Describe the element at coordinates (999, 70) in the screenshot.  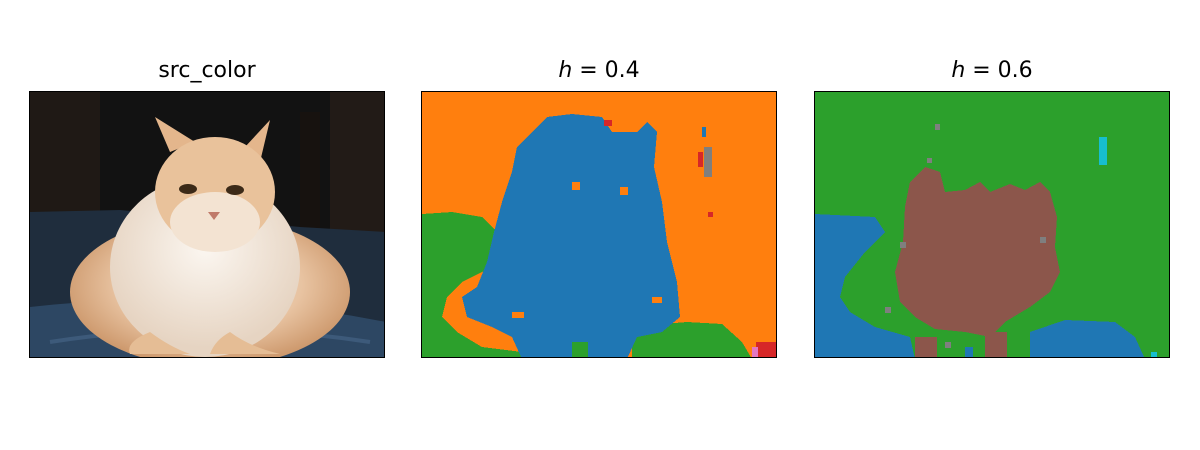
I see `title-value: = 0.6` at that location.